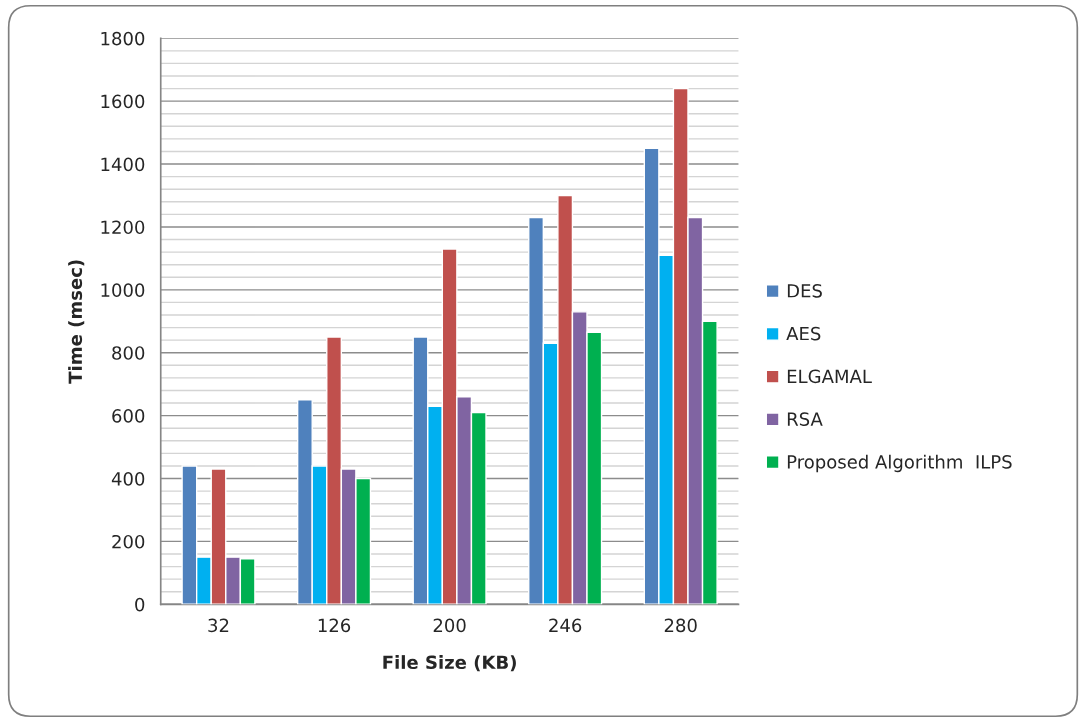 This screenshot has height=722, width=1086. Describe the element at coordinates (123, 101) in the screenshot. I see `y-tick-label: 1600` at that location.